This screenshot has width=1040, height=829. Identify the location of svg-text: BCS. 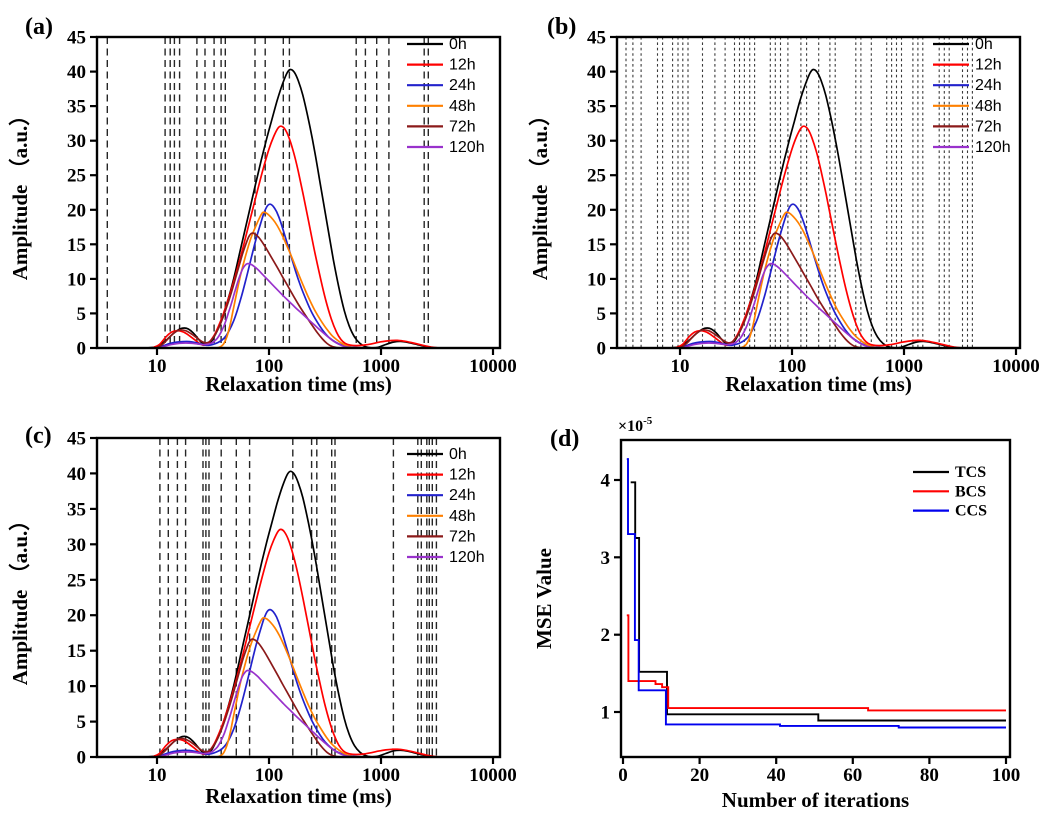
(970, 491).